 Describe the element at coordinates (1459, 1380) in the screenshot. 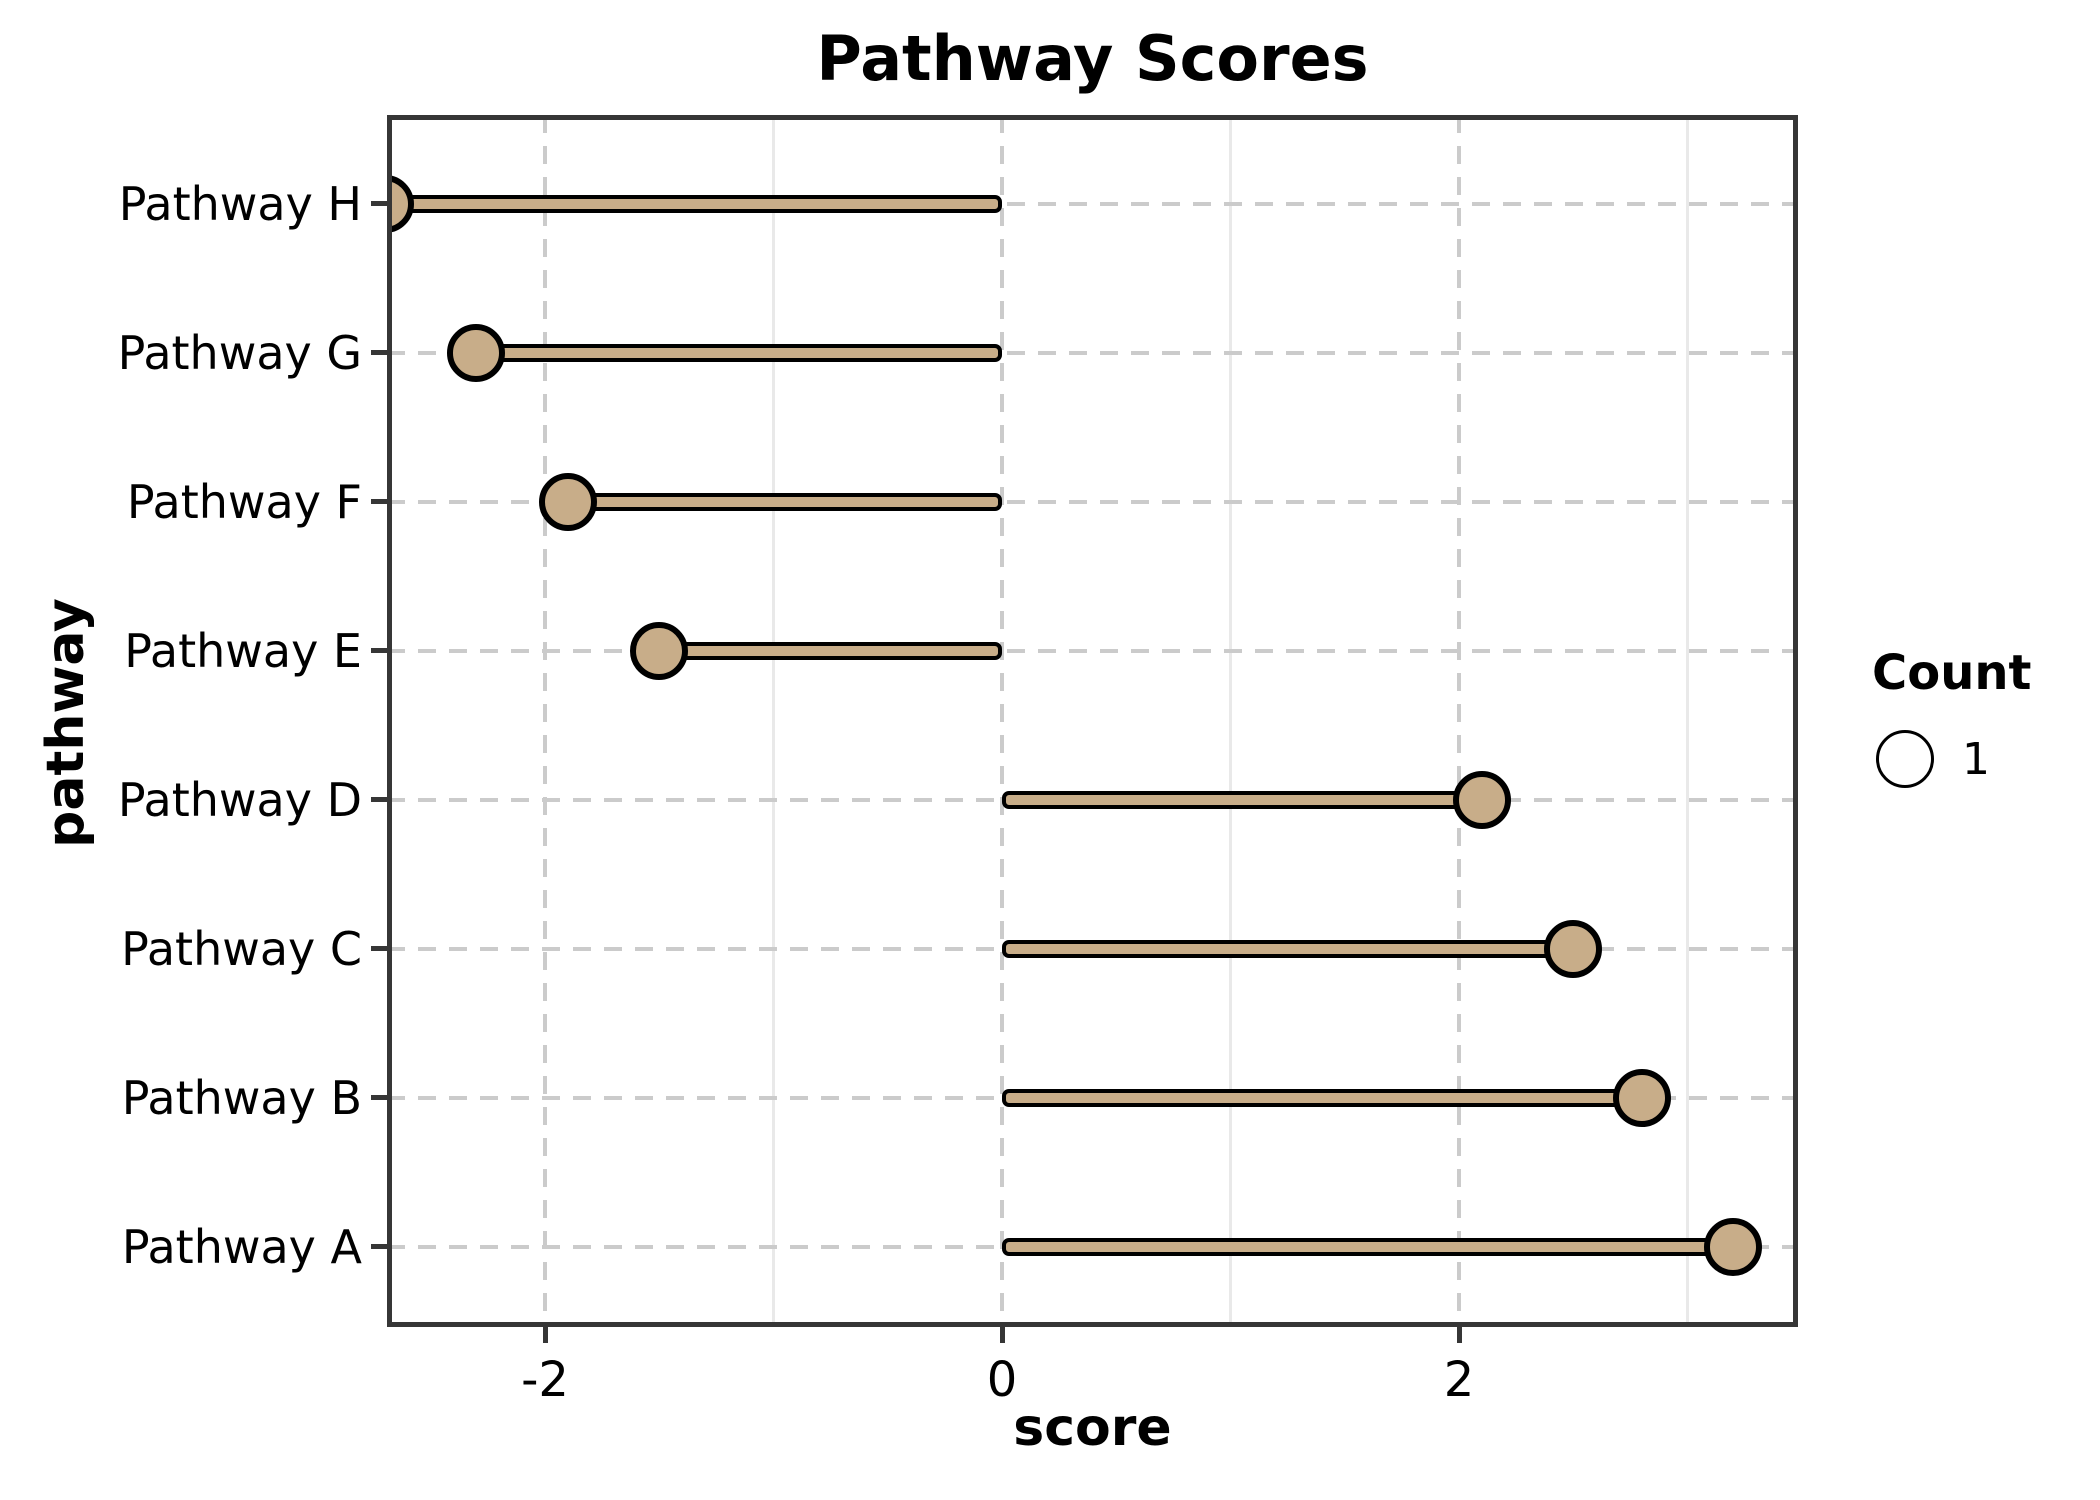

I see `x-tick-label: 2` at that location.